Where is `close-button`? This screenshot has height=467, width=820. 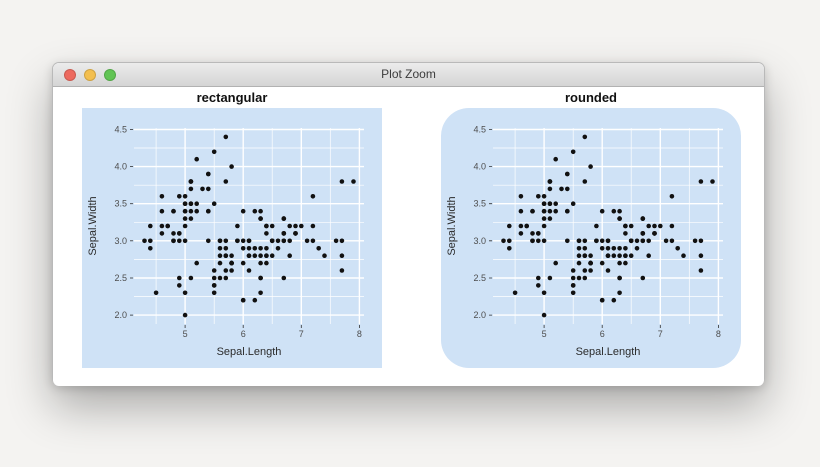 close-button is located at coordinates (70, 74).